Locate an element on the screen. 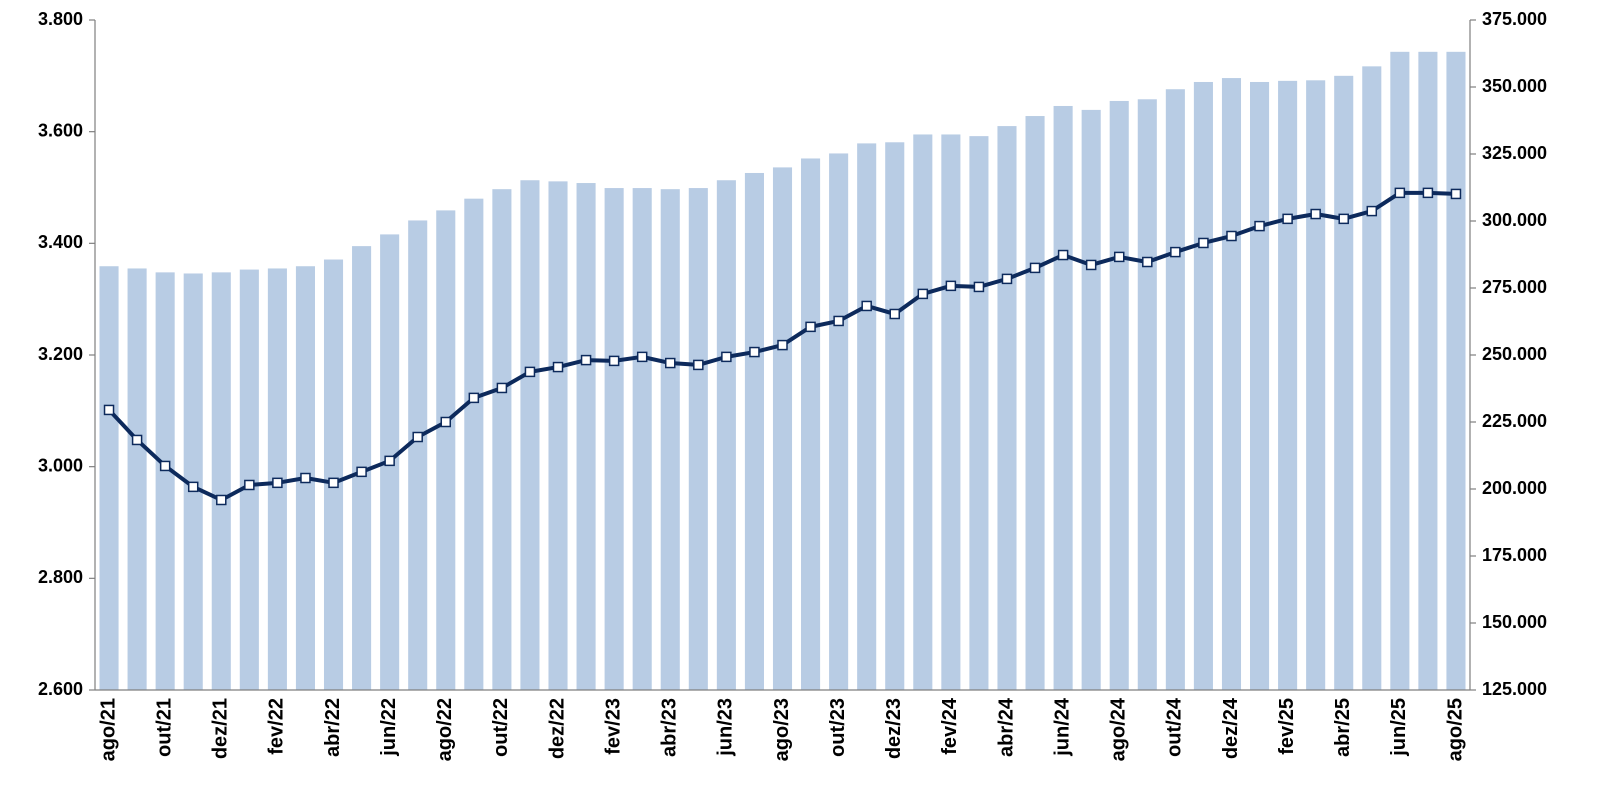  x-tick-label: jun/25 is located at coordinates (1399, 727).